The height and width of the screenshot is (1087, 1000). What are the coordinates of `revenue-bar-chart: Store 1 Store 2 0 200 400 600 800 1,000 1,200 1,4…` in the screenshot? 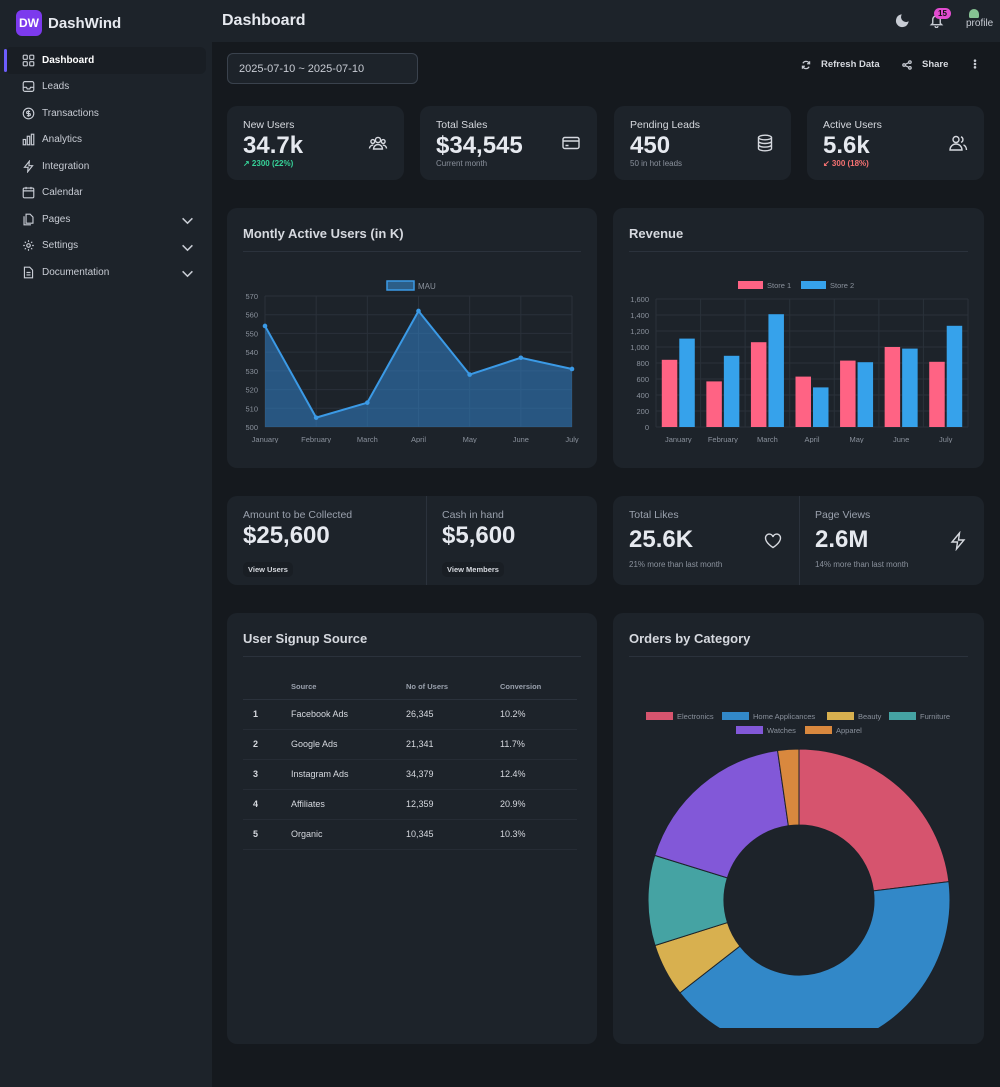 It's located at (798, 353).